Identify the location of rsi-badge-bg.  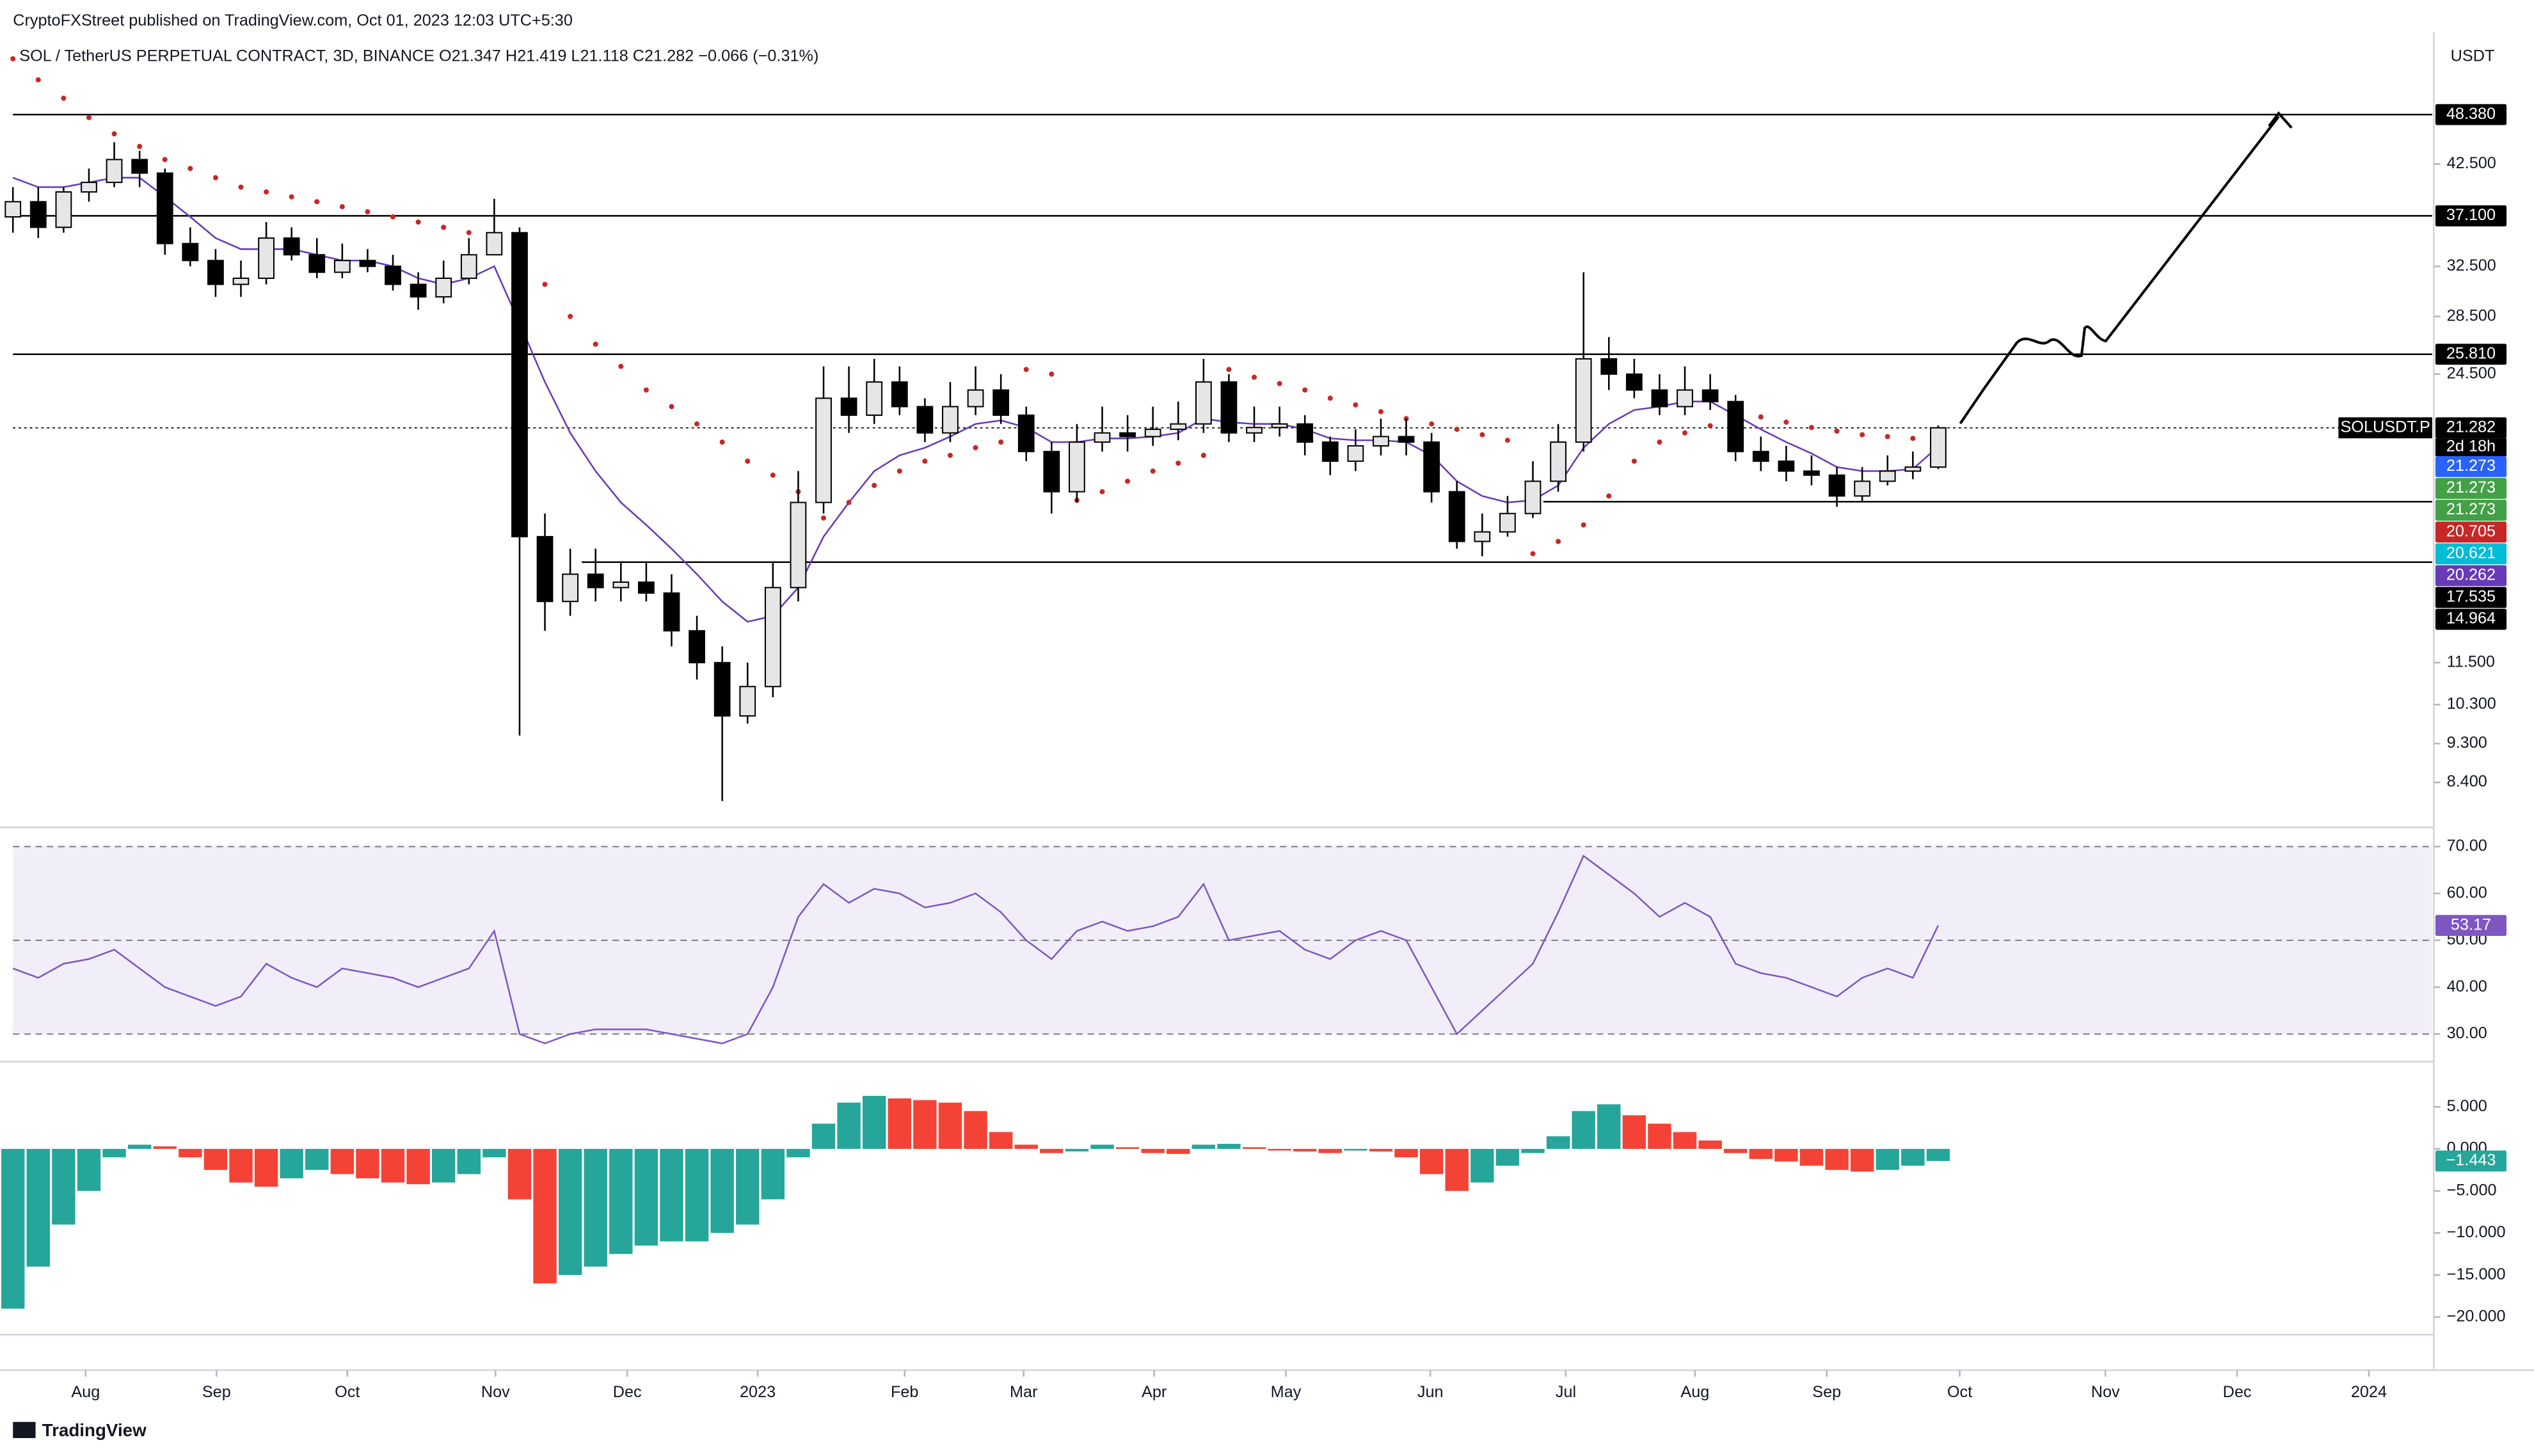
(2471, 926).